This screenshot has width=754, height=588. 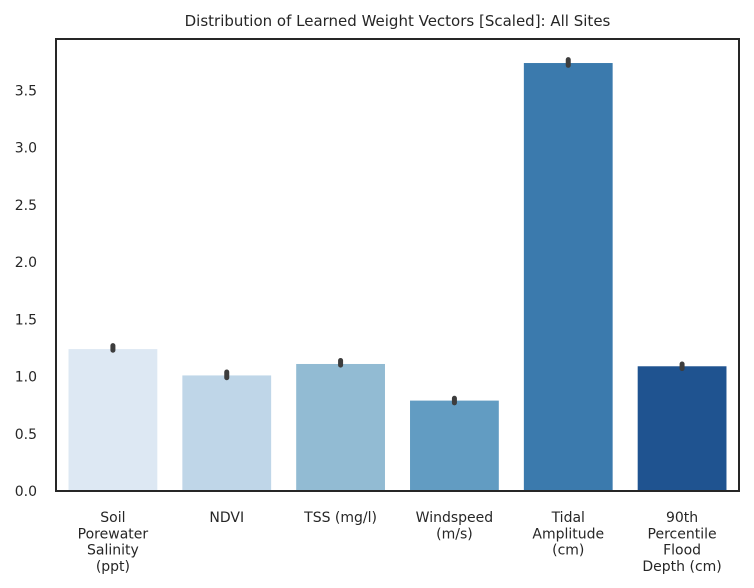 What do you see at coordinates (454, 526) in the screenshot?
I see `x-tick-label-3: Windspeed (m/s)` at bounding box center [454, 526].